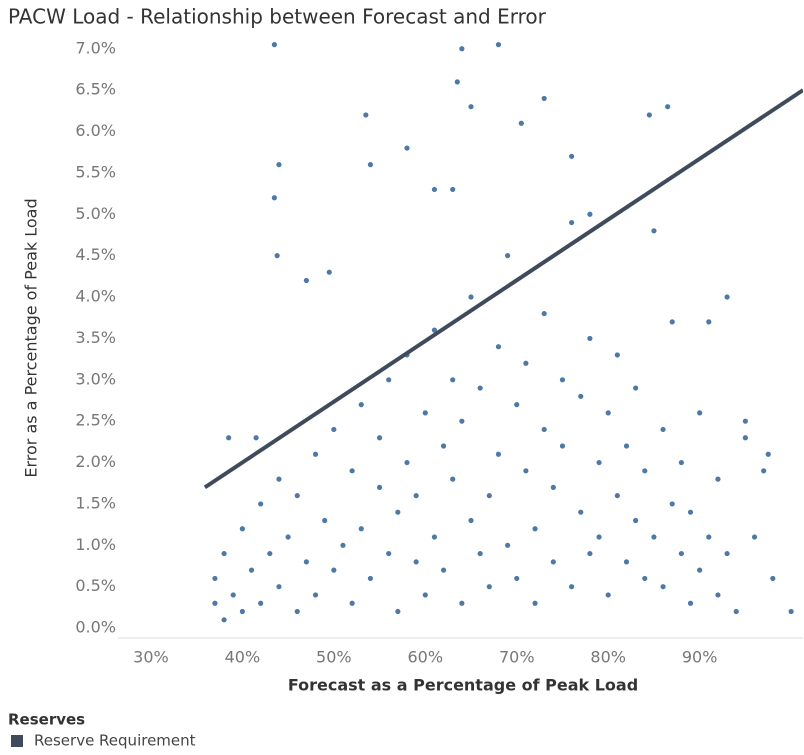  I want to click on x-tick-label: 70%, so click(517, 657).